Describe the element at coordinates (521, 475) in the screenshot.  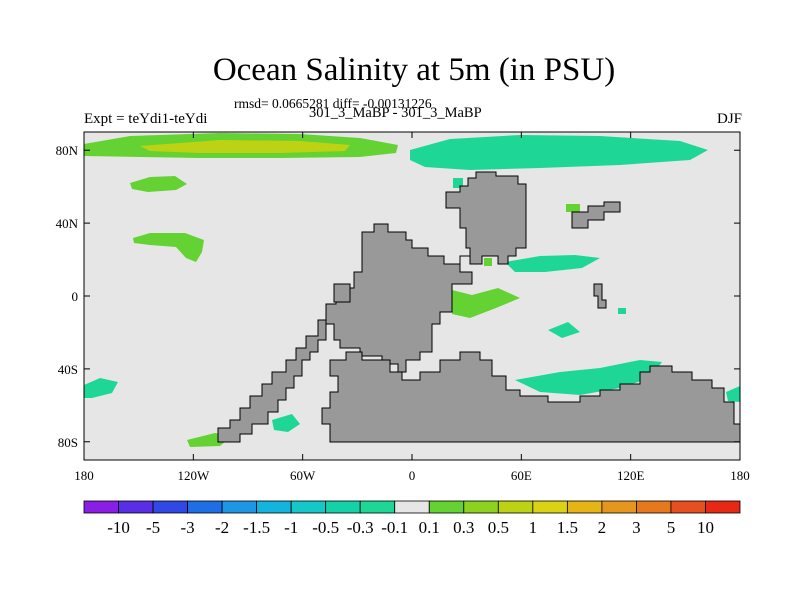
I see `lon-tick-label: 60E` at that location.